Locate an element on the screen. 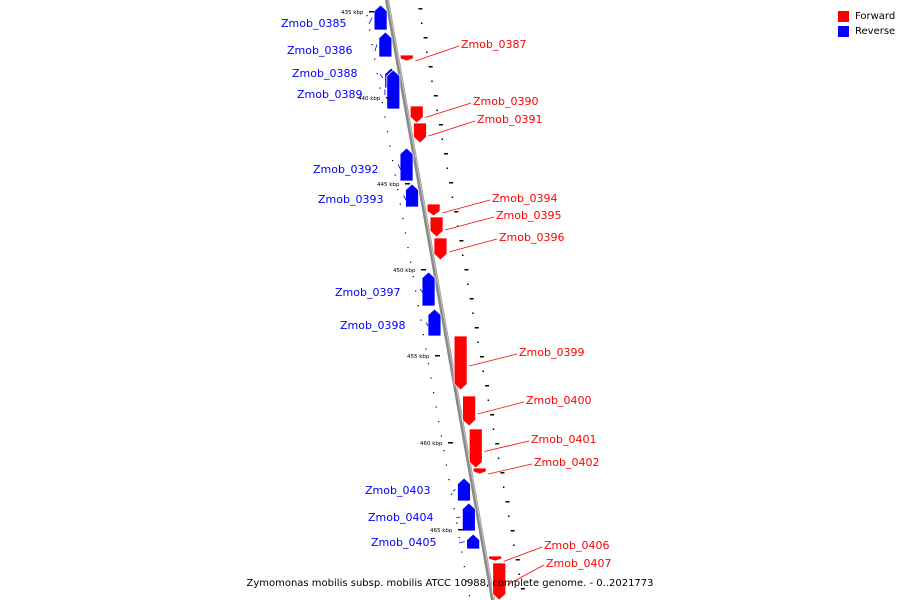  gene-label: Zmob_0394 is located at coordinates (524, 198).